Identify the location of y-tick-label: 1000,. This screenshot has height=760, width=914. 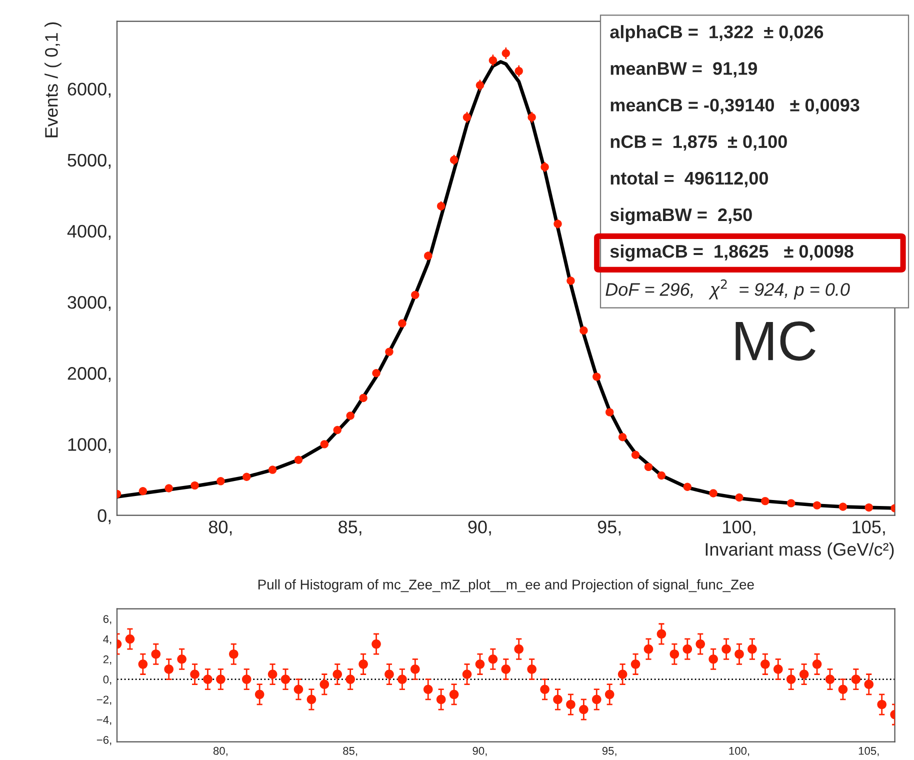
(89, 446).